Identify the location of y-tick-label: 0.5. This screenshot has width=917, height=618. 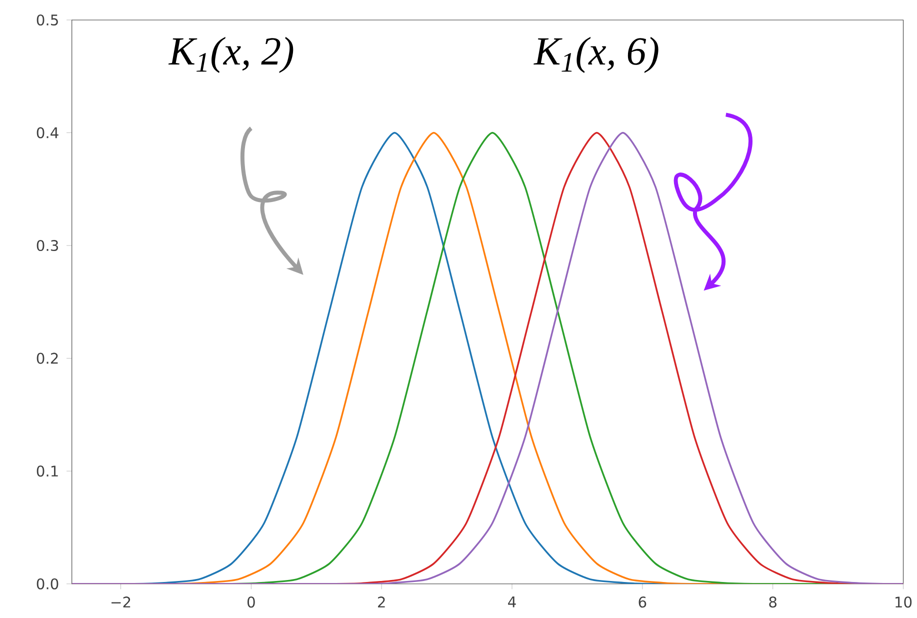
(47, 20).